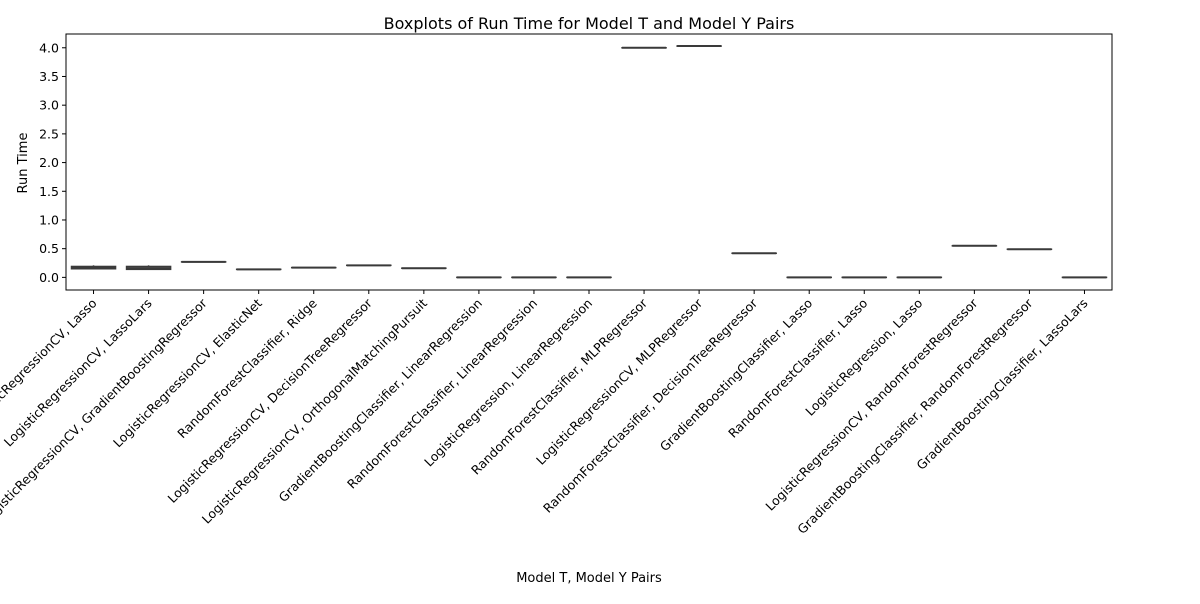  Describe the element at coordinates (49, 133) in the screenshot. I see `y-tick-label: 2.5` at that location.